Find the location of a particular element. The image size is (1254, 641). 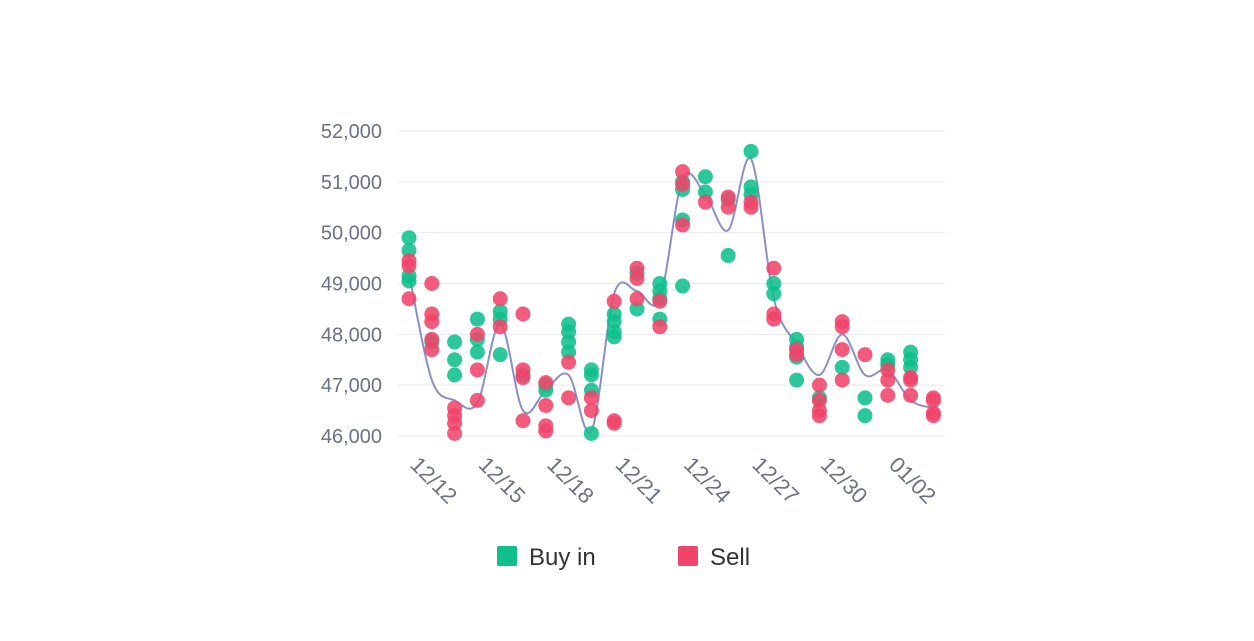

x-tick-label: 12/24 is located at coordinates (707, 480).